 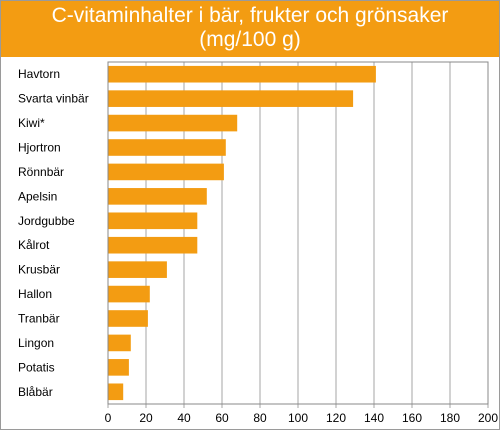 I want to click on category-label: Svarta vinbär, so click(x=53, y=99).